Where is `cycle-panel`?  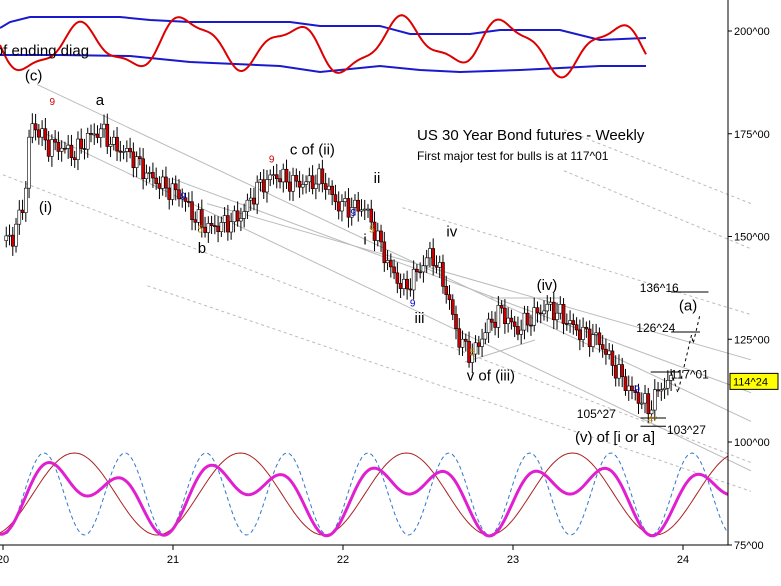 cycle-panel is located at coordinates (364, 495).